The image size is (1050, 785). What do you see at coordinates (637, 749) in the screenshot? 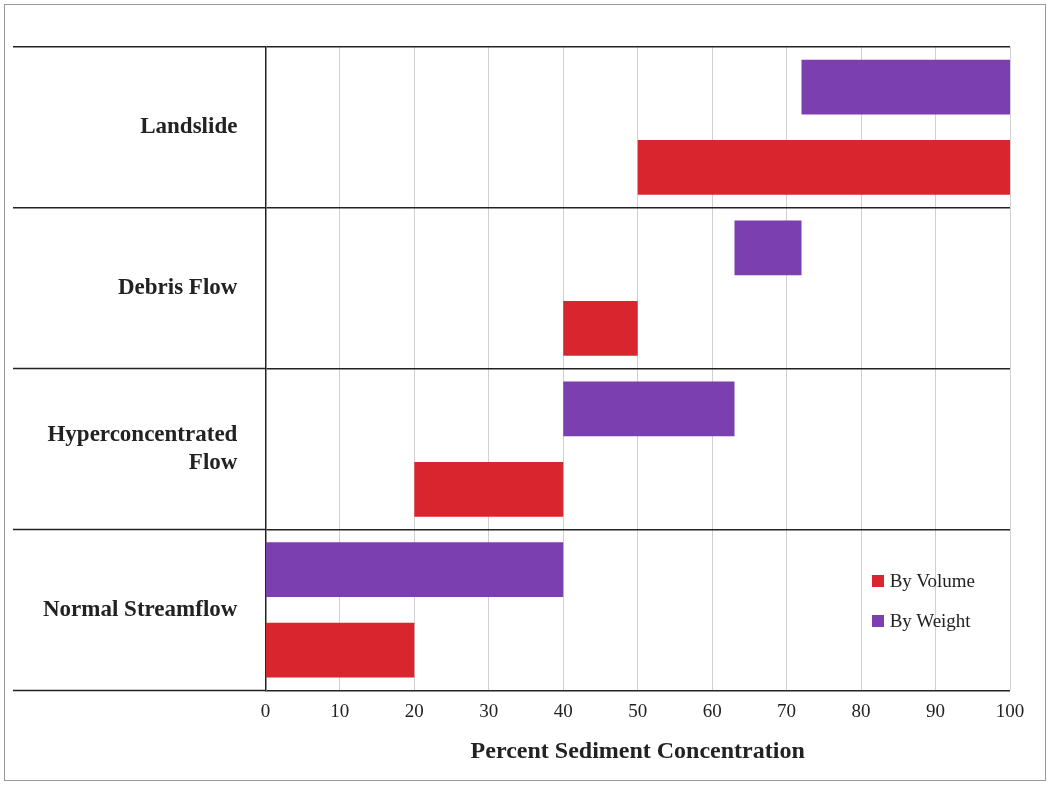
I see `x-axis-title: Percent Sediment Concentration` at bounding box center [637, 749].